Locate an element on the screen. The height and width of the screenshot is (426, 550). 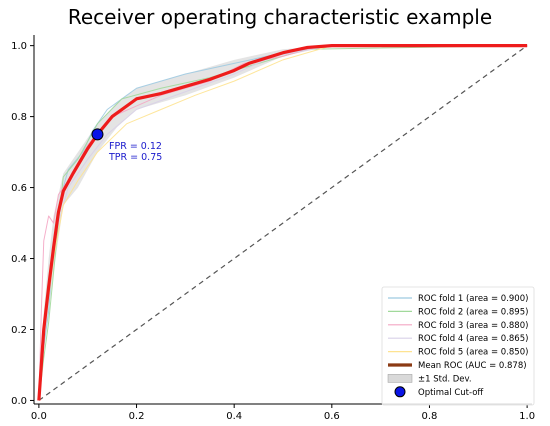
annotation-fpr: FPR = 0.12 is located at coordinates (135, 146).